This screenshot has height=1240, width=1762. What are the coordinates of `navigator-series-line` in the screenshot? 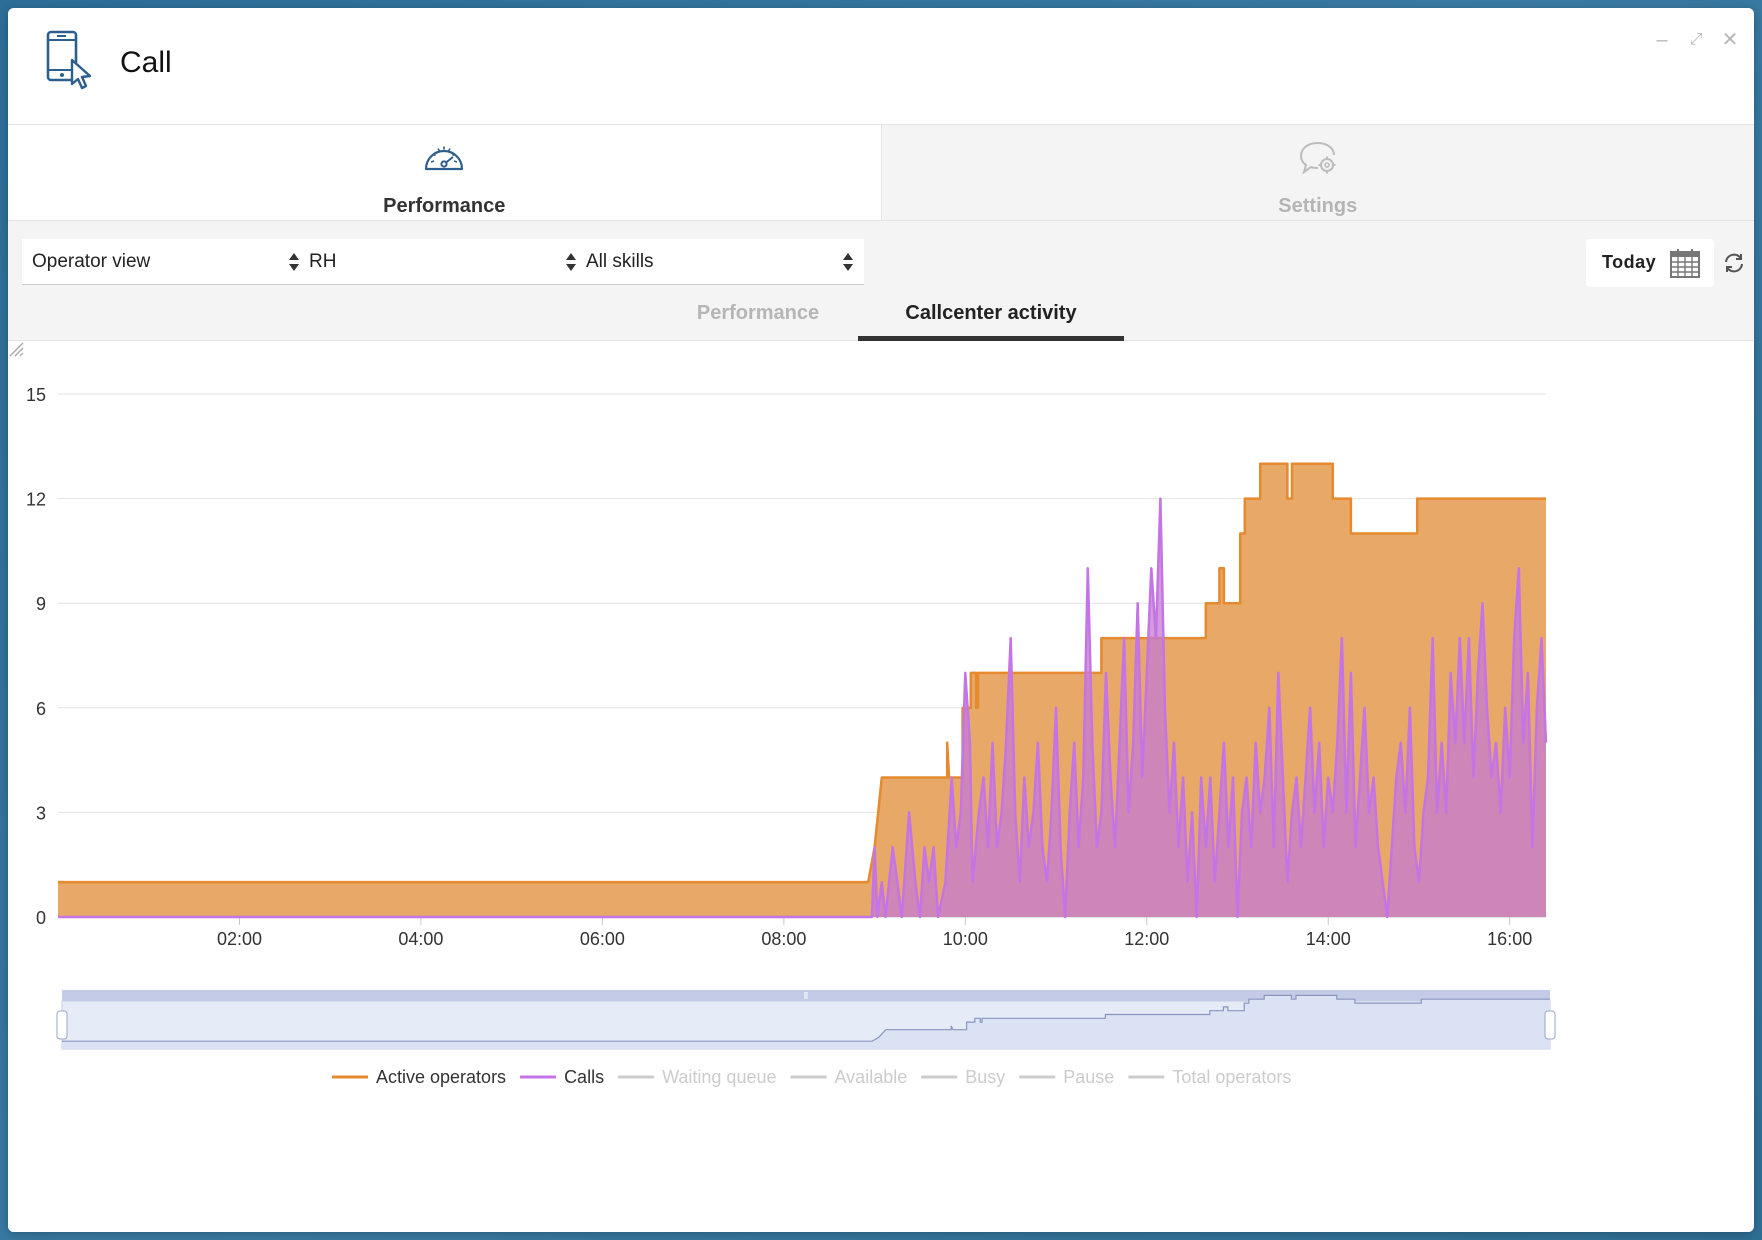 It's located at (806, 1018).